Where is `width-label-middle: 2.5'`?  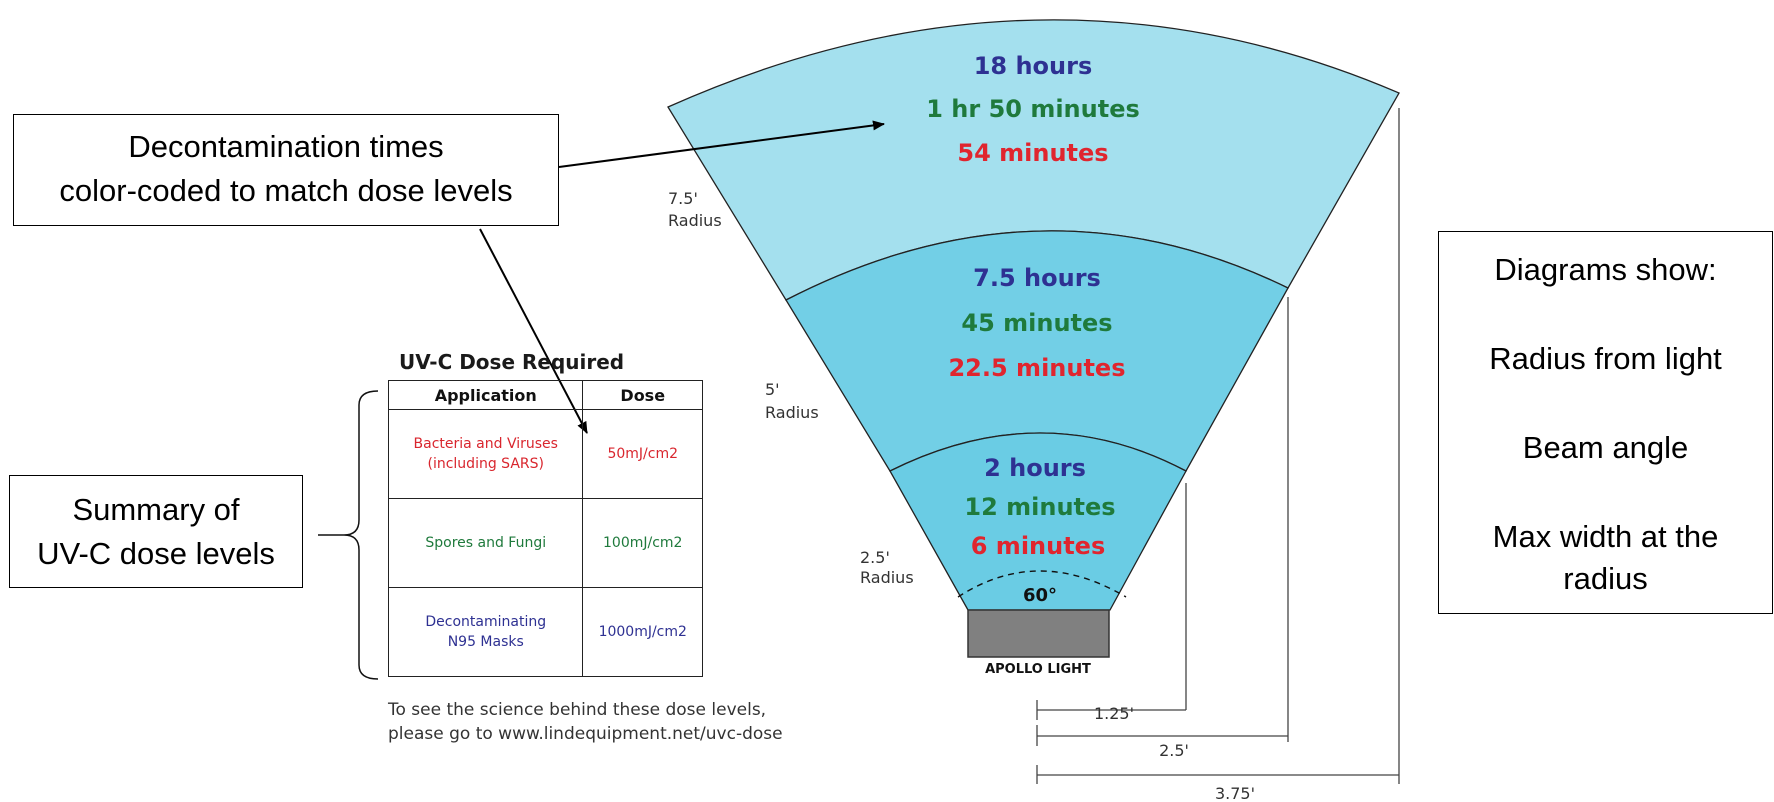 width-label-middle: 2.5' is located at coordinates (1174, 750).